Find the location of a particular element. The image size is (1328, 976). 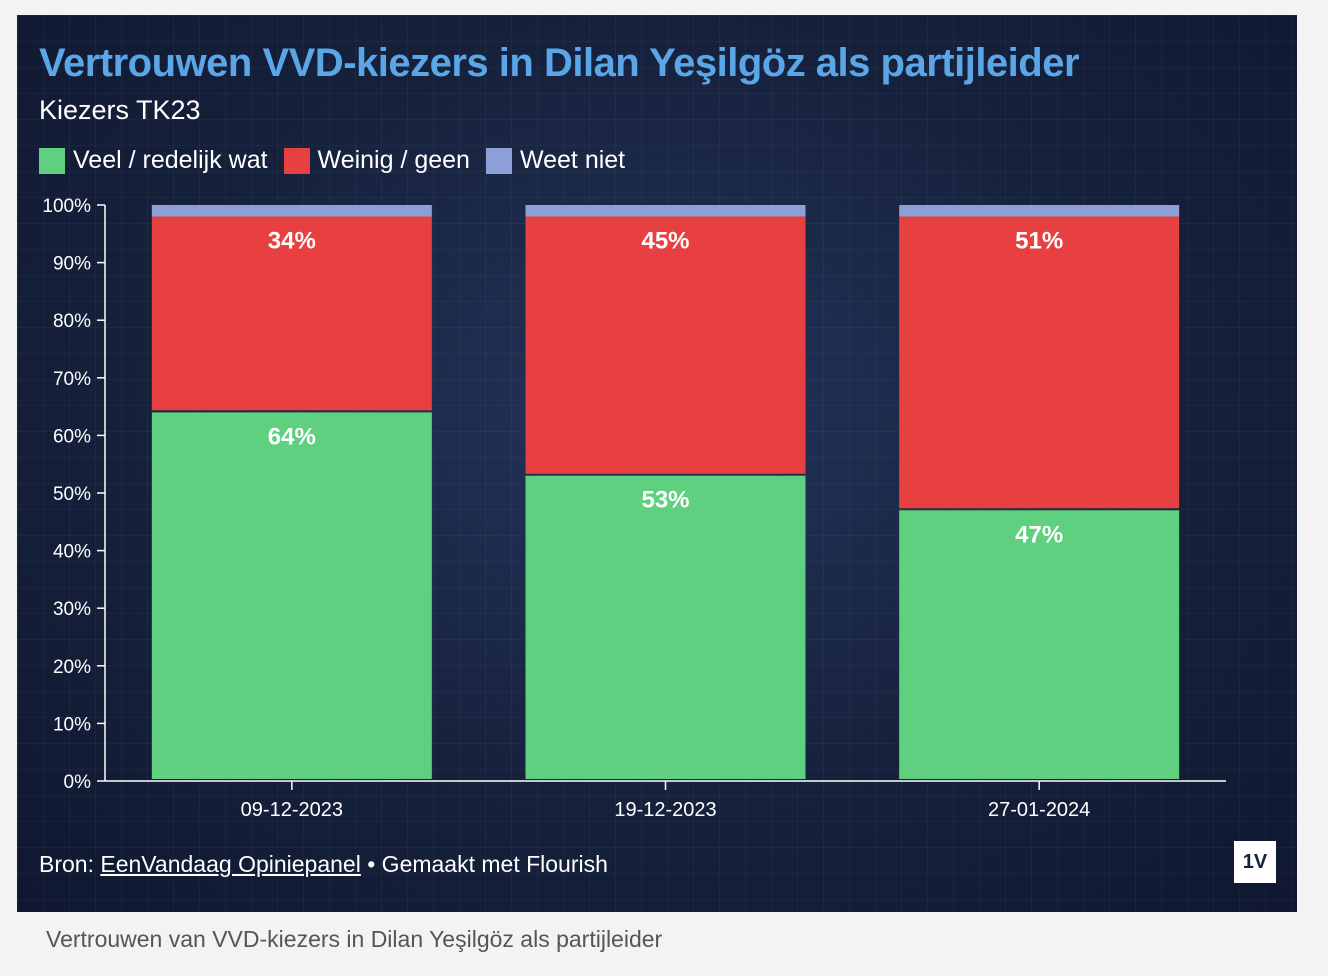

y-tick-label: 90% is located at coordinates (72, 264).